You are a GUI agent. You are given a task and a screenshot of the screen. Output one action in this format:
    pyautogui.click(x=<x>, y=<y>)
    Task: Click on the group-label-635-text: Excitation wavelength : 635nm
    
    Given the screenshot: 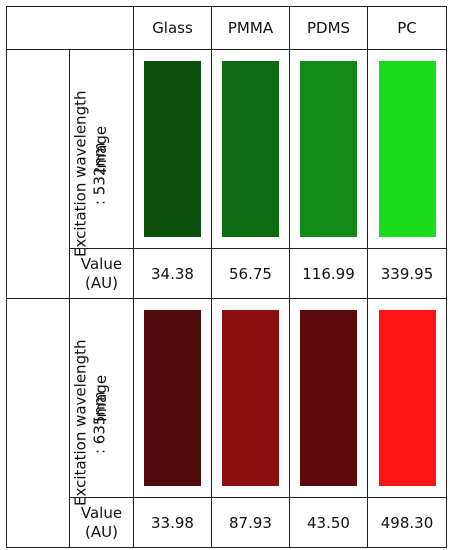 What is the action you would take?
    pyautogui.click(x=90, y=423)
    